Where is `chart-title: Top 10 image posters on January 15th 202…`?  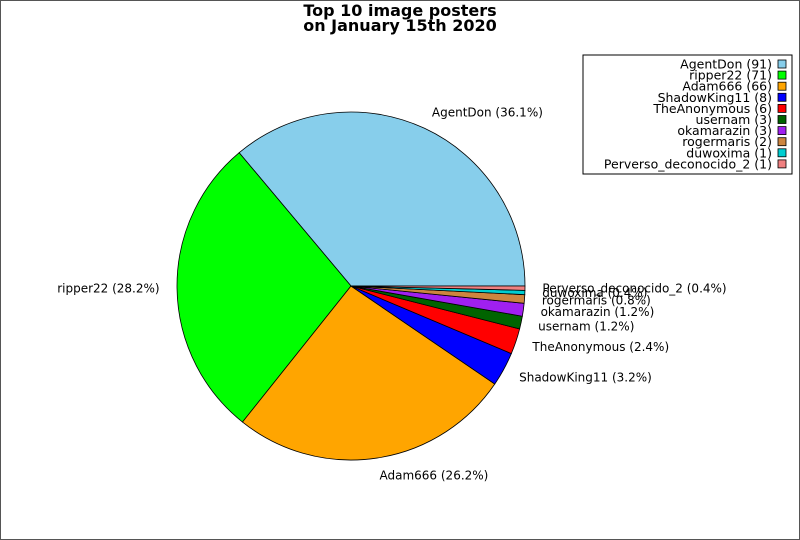
chart-title: Top 10 image posters on January 15th 202… is located at coordinates (400, 18).